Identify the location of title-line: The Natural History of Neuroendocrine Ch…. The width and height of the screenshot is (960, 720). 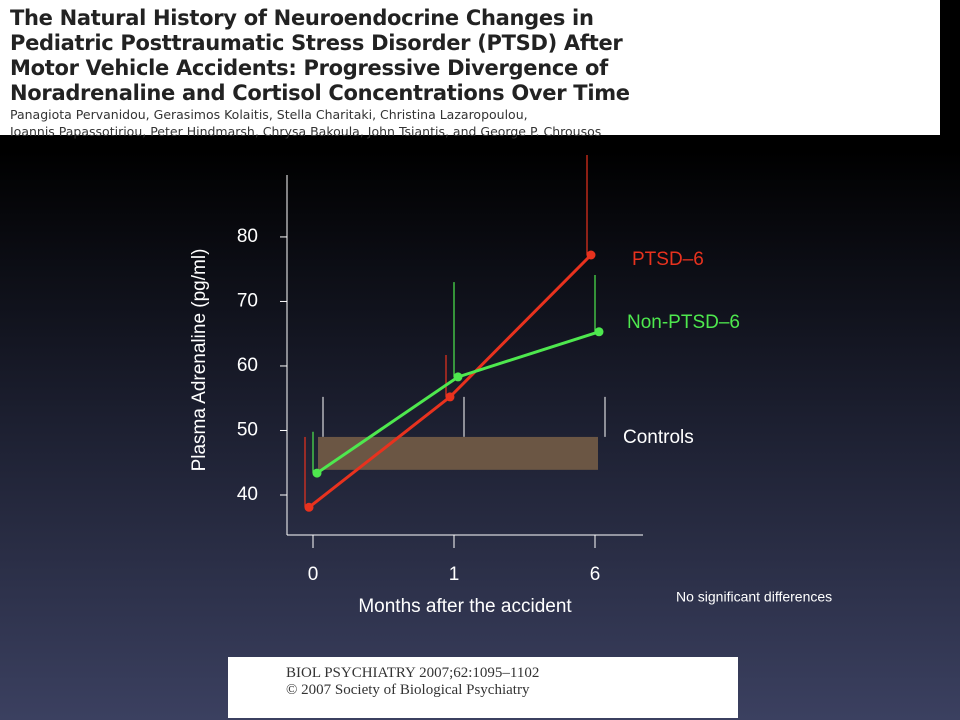
(302, 18).